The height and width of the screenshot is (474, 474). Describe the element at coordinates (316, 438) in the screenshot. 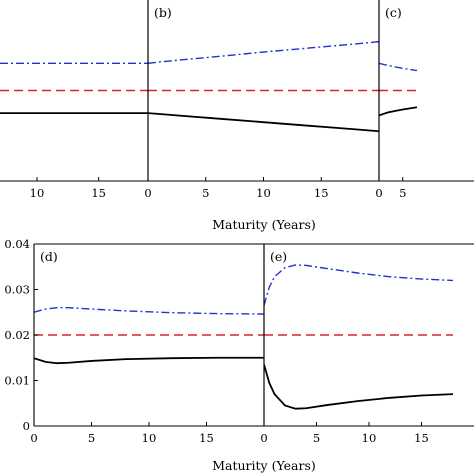

I see `panel-5-x-tick-label-5: 5` at that location.